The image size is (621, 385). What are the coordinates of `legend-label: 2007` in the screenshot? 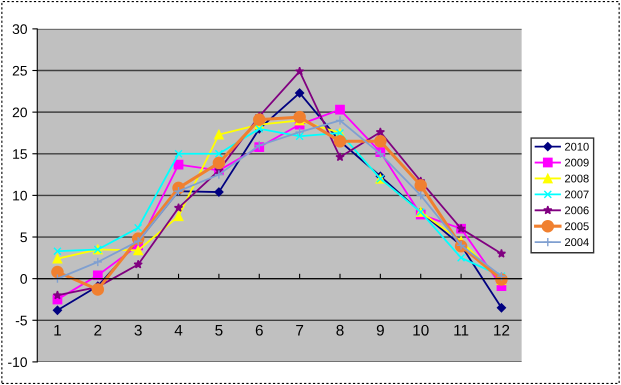 It's located at (577, 194).